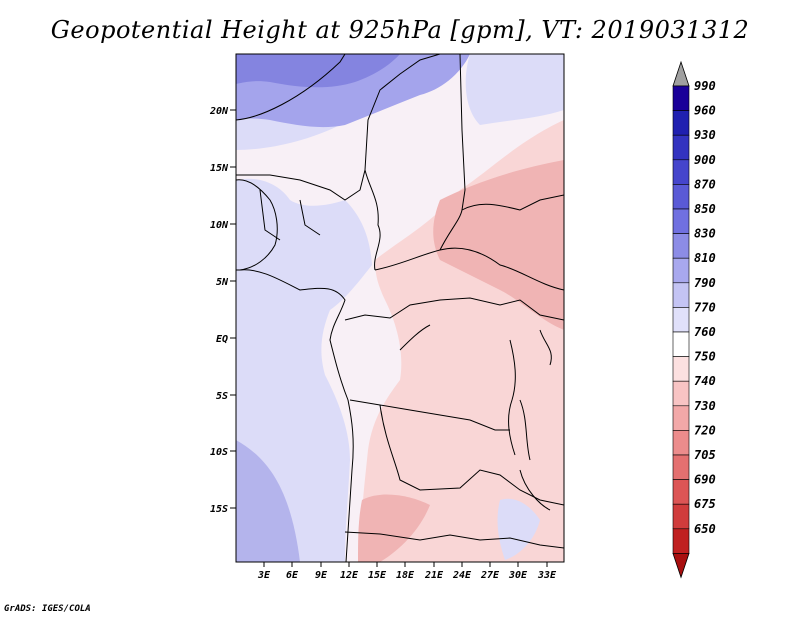 The width and height of the screenshot is (800, 618). I want to click on lon-axis: 3E 6E 9E 12E 15E 18E 21E 24E 27E 30E 33E, so click(407, 571).